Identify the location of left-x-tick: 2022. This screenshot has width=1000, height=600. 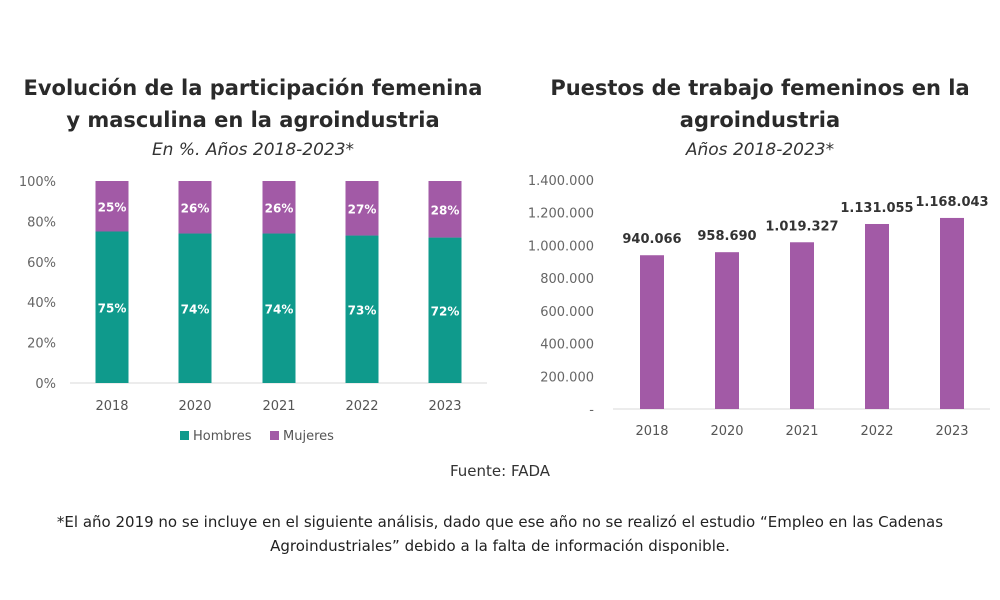
(361, 406).